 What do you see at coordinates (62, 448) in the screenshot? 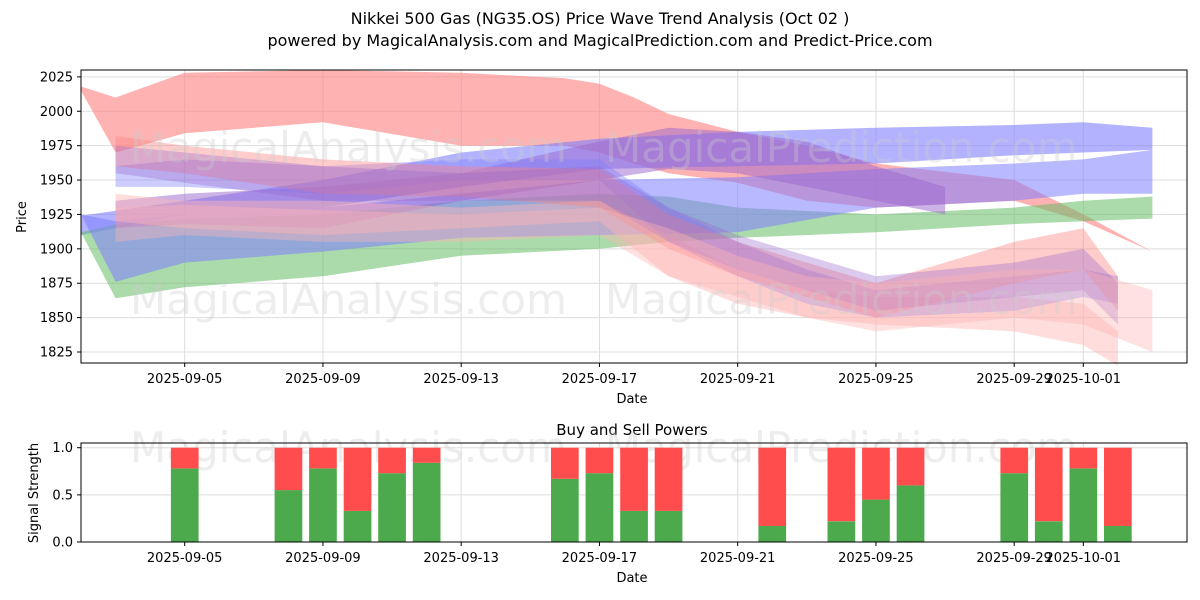
I see `signal-y-tick-label: 1.0` at bounding box center [62, 448].